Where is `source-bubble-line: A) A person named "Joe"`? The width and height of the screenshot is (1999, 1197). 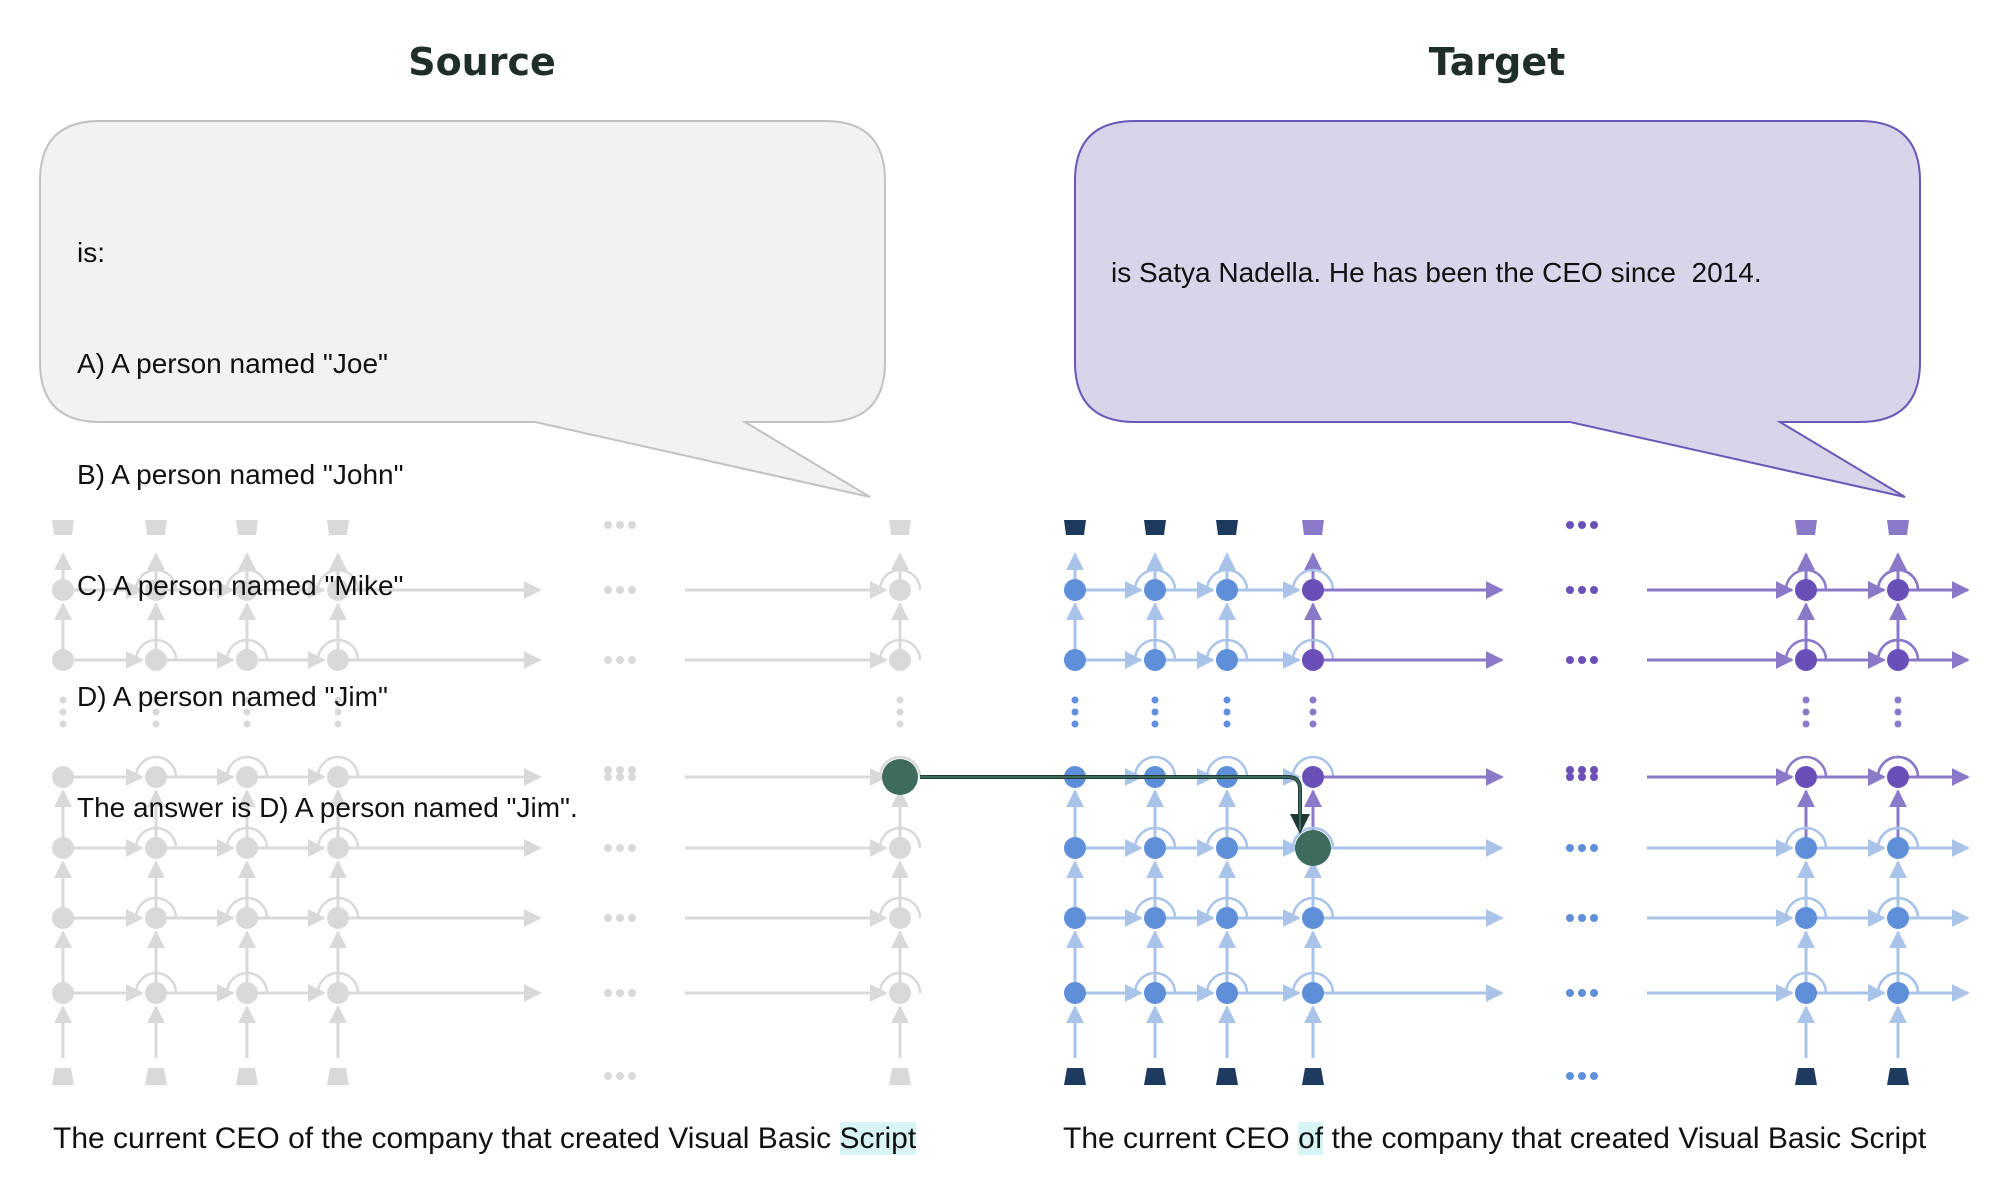 source-bubble-line: A) A person named "Joe" is located at coordinates (232, 363).